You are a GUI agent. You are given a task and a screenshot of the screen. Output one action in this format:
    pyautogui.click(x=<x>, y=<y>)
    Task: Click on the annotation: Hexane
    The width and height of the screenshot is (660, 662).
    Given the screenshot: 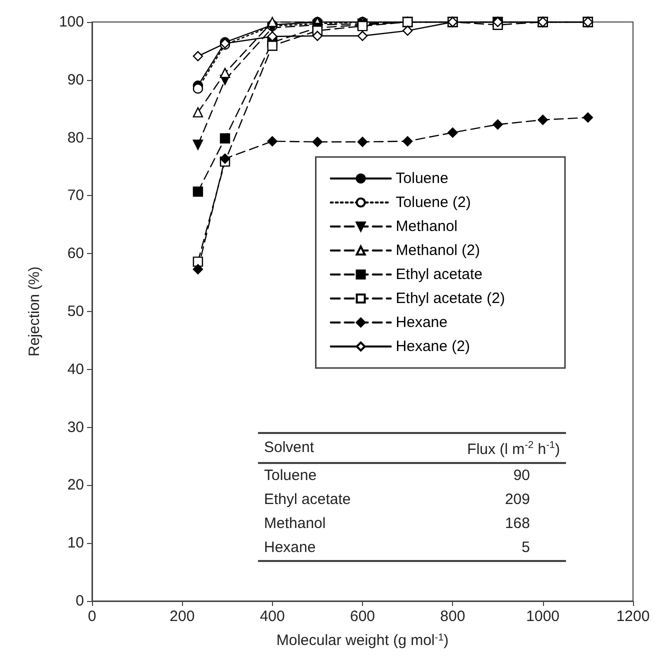 What is the action you would take?
    pyautogui.click(x=333, y=548)
    